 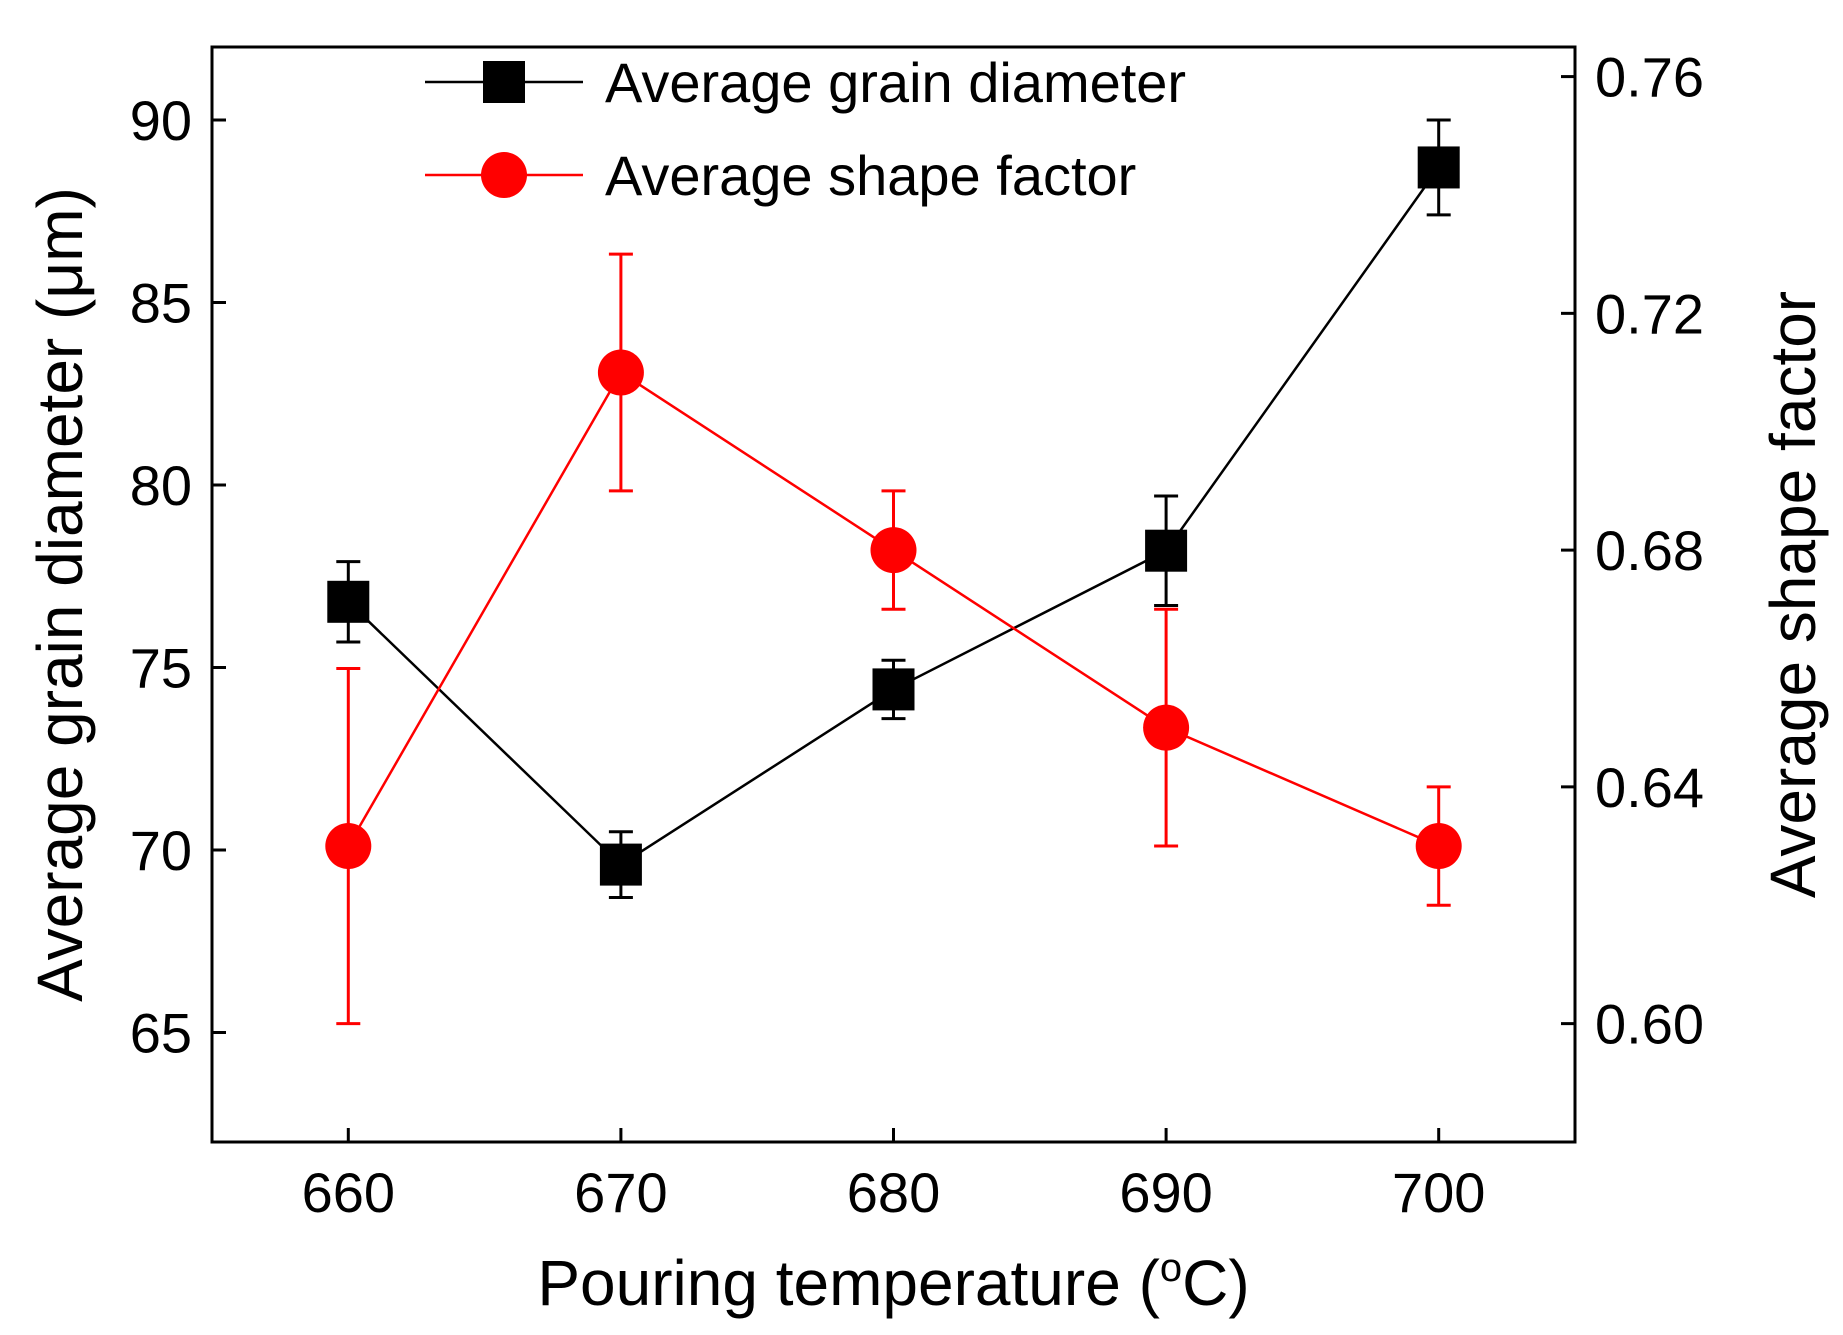 I want to click on y-left-tick-label: 90, so click(x=161, y=120).